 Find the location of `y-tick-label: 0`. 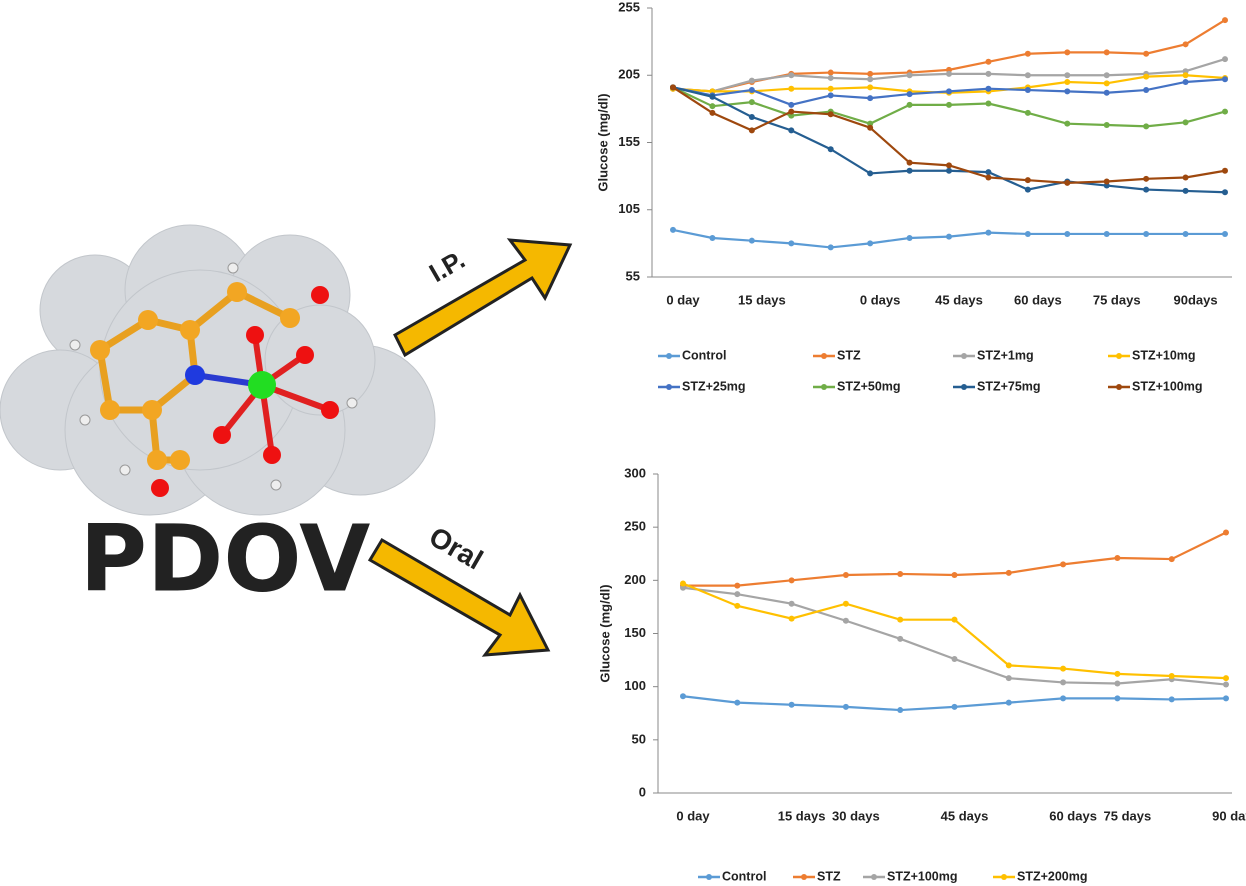

y-tick-label: 0 is located at coordinates (642, 791).